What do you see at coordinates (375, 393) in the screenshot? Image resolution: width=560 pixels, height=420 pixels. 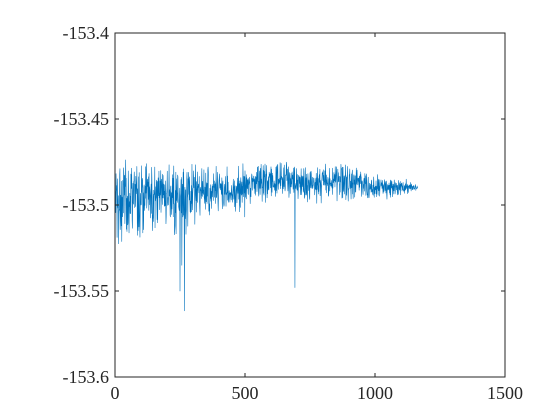 I see `x-tick-label: 1000` at bounding box center [375, 393].